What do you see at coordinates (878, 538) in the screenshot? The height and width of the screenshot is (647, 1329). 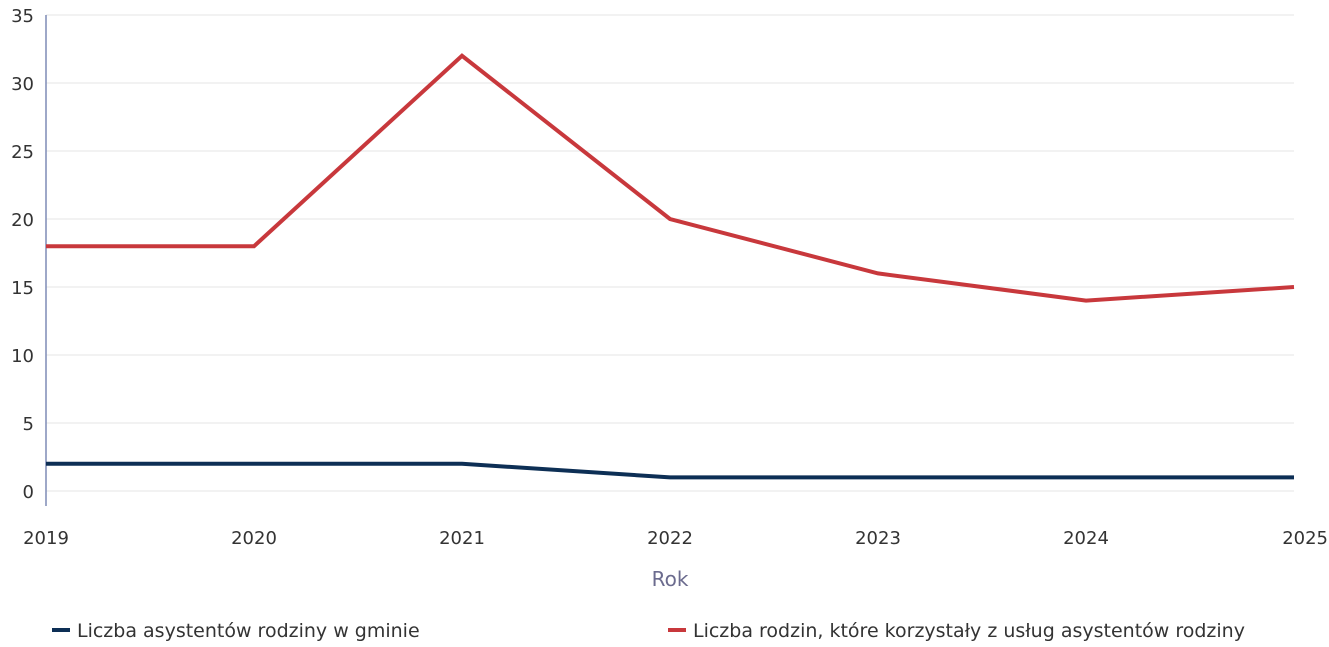 I see `x-tick-label: 2023` at bounding box center [878, 538].